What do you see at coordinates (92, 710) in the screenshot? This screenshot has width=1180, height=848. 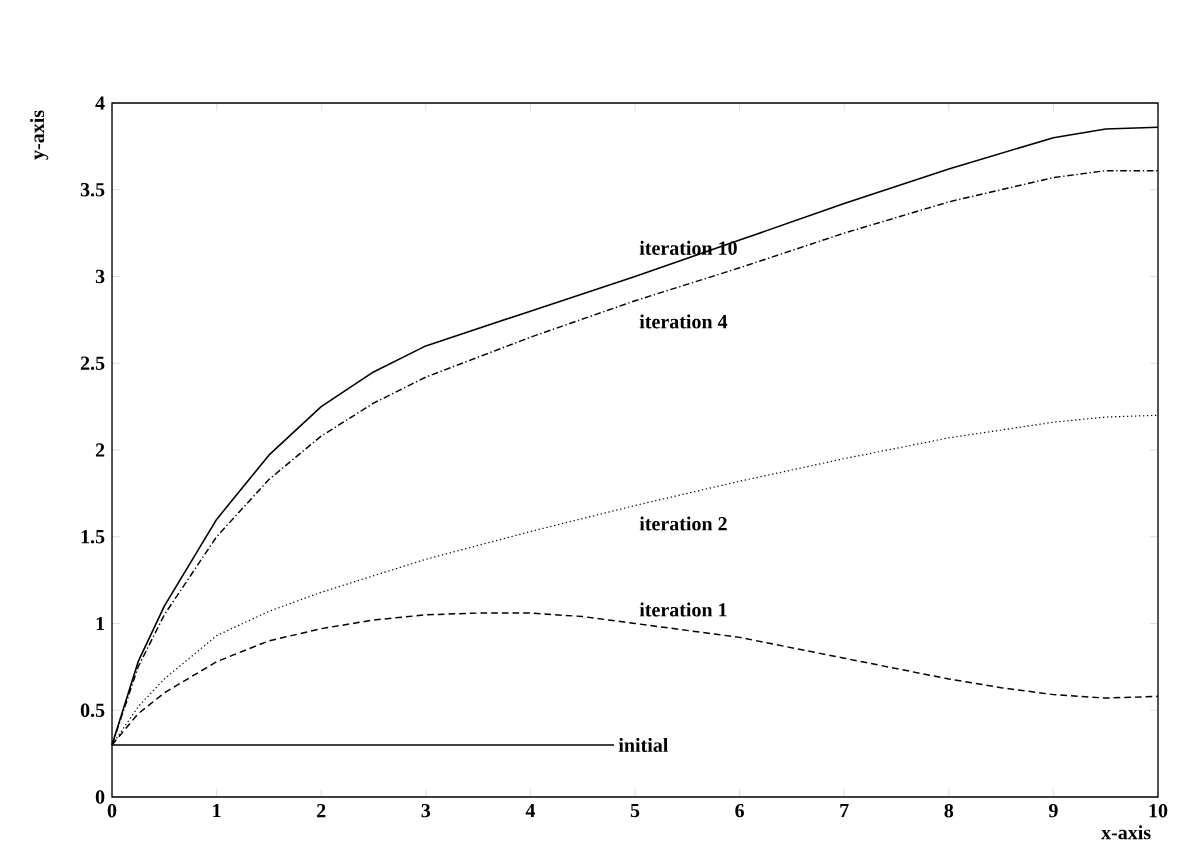 I see `y-tick-label: 0.5` at bounding box center [92, 710].